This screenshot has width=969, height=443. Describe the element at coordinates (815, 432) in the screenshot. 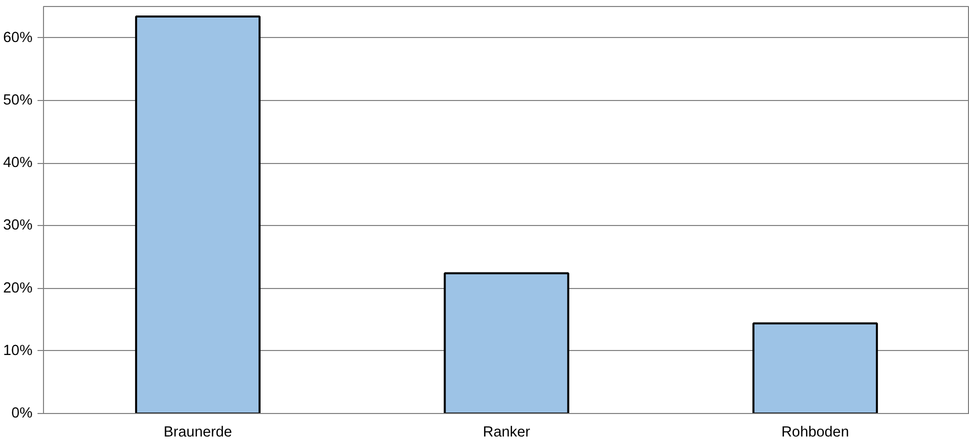

I see `x-tick-label: Rohboden` at that location.